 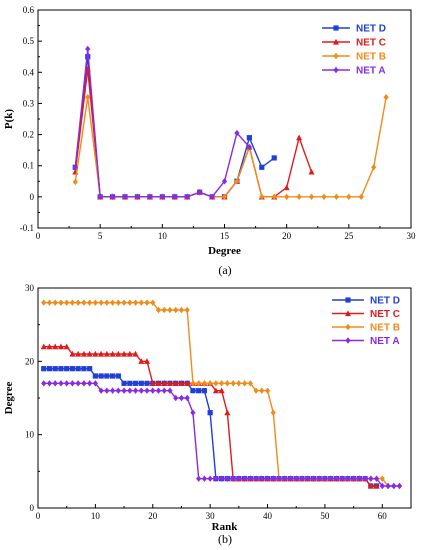 What do you see at coordinates (9, 119) in the screenshot?
I see `y-axis-title: P(k)` at bounding box center [9, 119].